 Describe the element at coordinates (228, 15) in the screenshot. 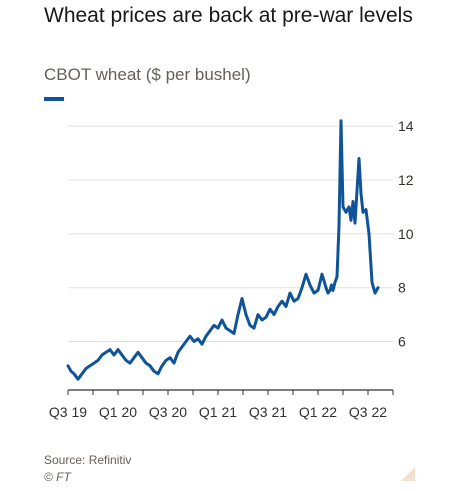

I see `chart-title: Wheat prices are back at pre-war levels` at that location.